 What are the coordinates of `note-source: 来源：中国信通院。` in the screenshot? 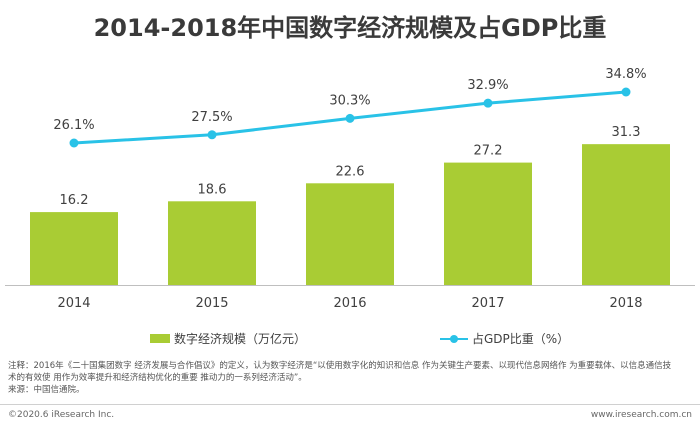 It's located at (46, 390).